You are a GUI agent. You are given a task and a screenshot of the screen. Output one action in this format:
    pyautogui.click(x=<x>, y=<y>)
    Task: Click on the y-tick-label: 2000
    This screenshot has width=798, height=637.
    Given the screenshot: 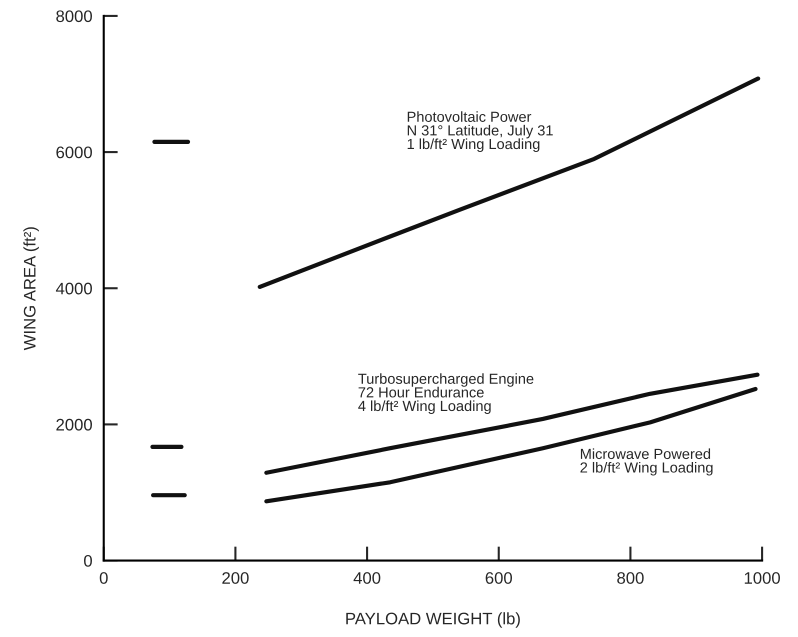 What is the action you would take?
    pyautogui.click(x=74, y=424)
    